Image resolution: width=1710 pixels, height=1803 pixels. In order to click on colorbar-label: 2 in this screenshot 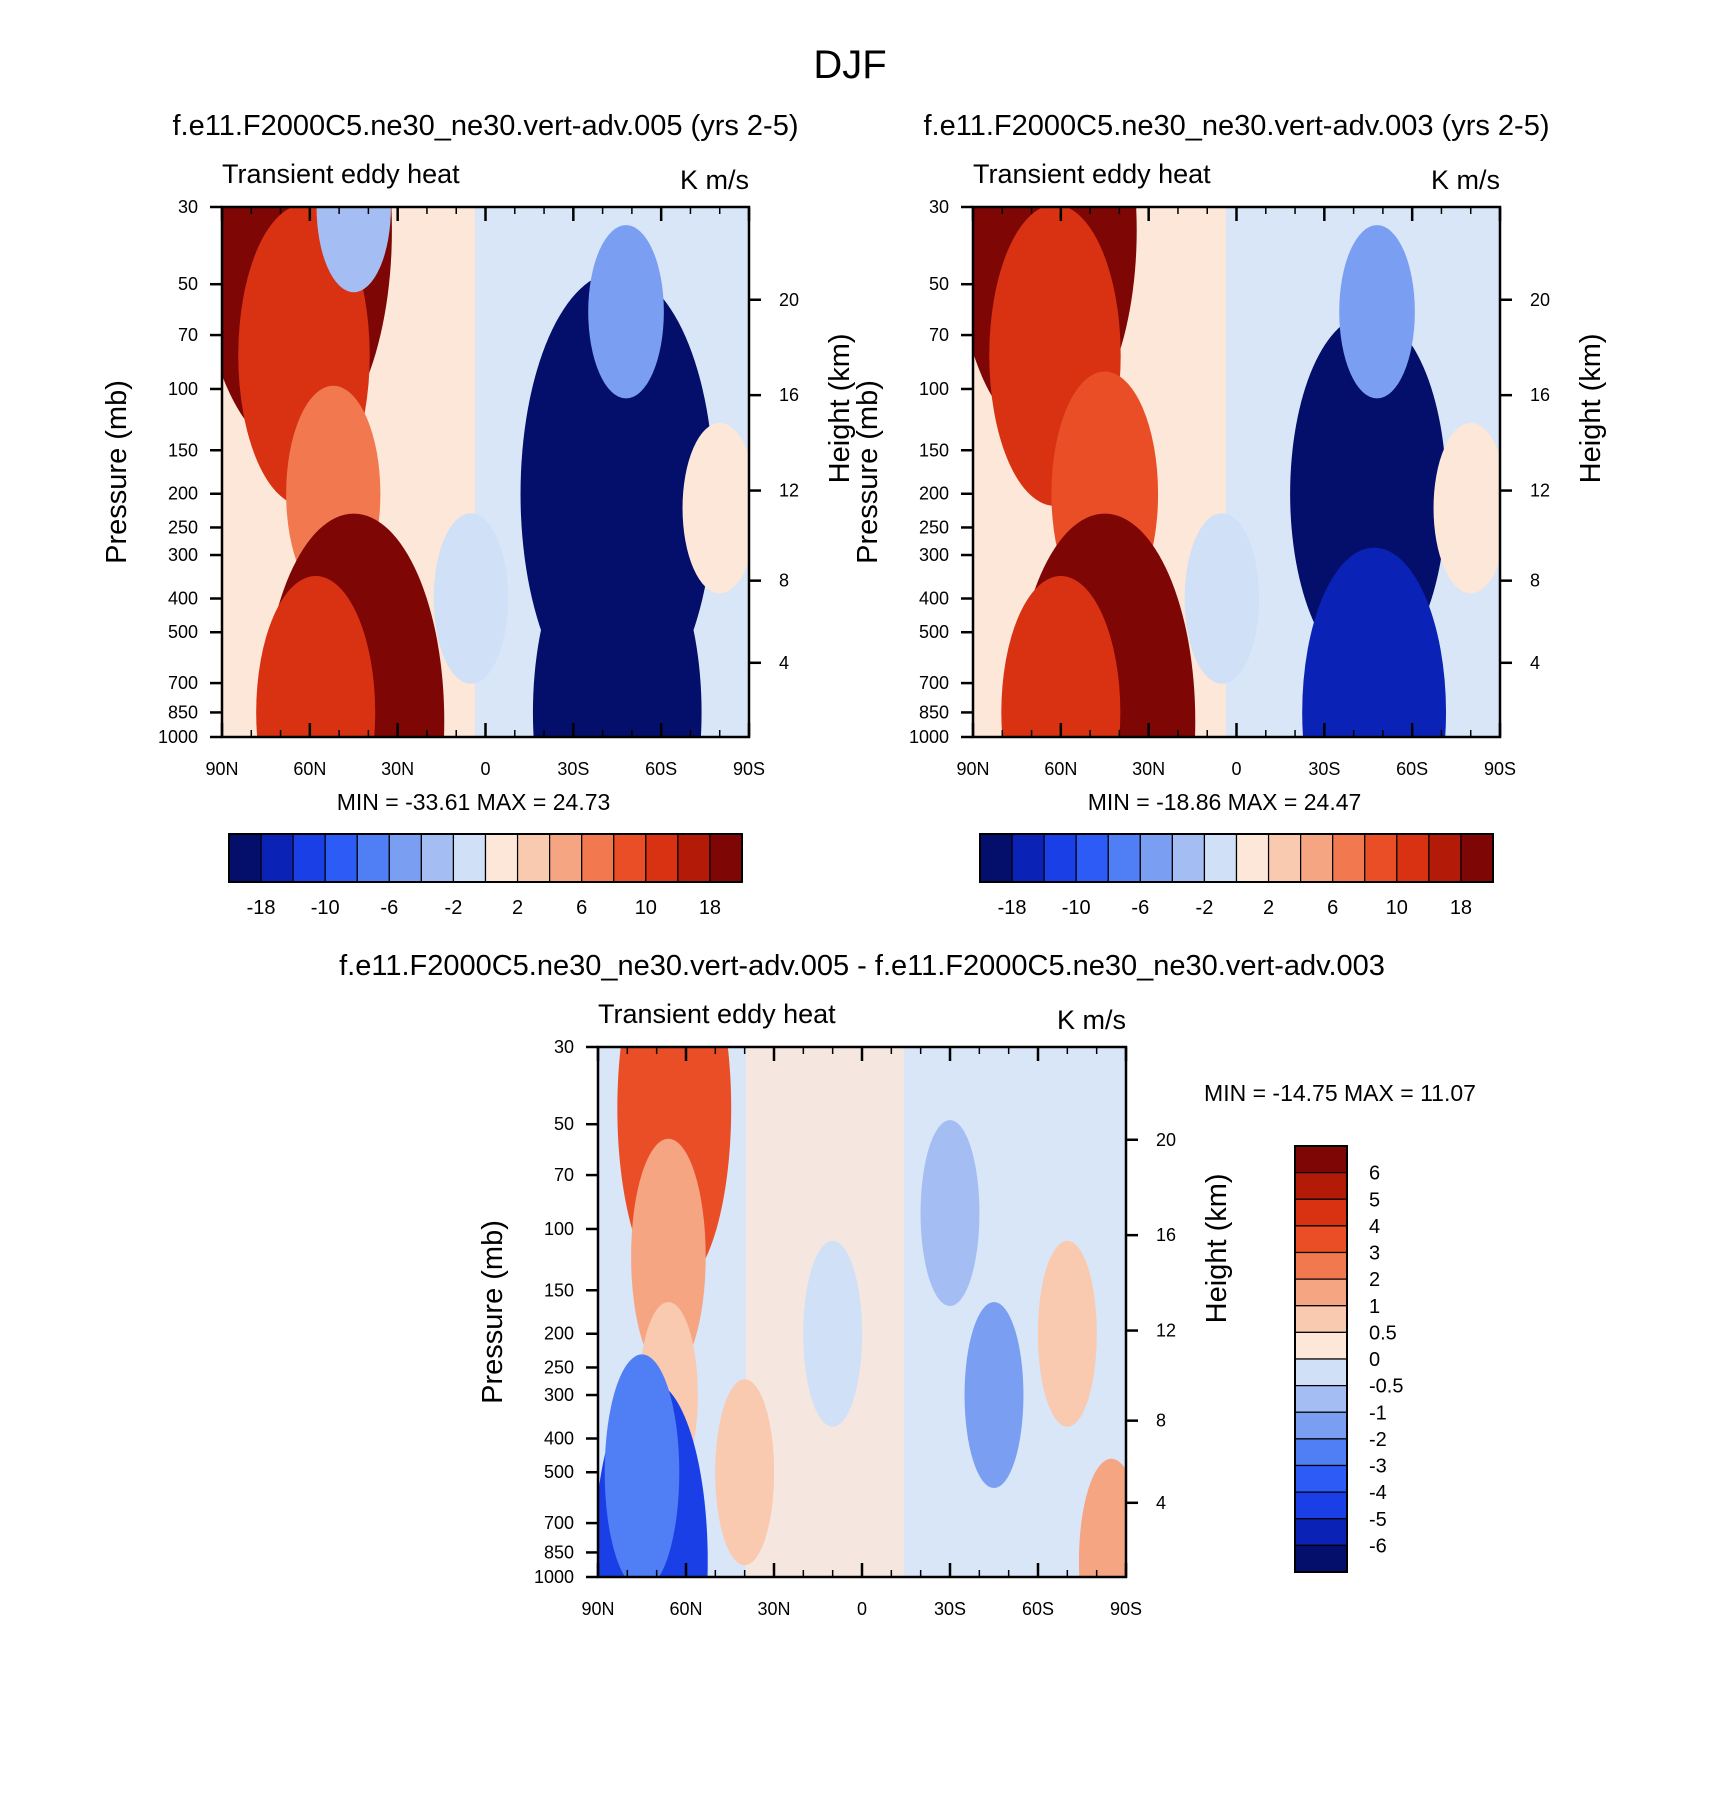, I will do `click(517, 908)`.